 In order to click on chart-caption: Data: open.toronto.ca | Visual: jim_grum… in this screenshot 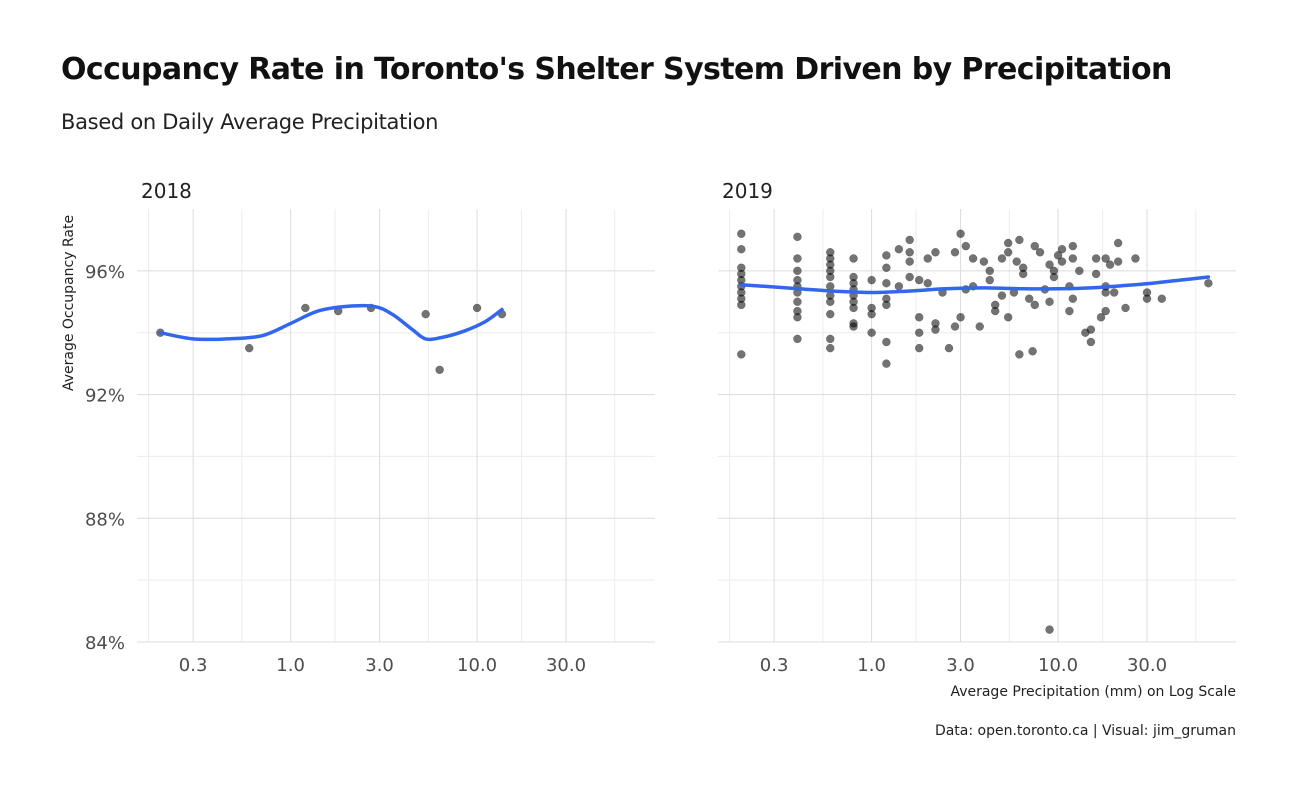, I will do `click(1085, 731)`.